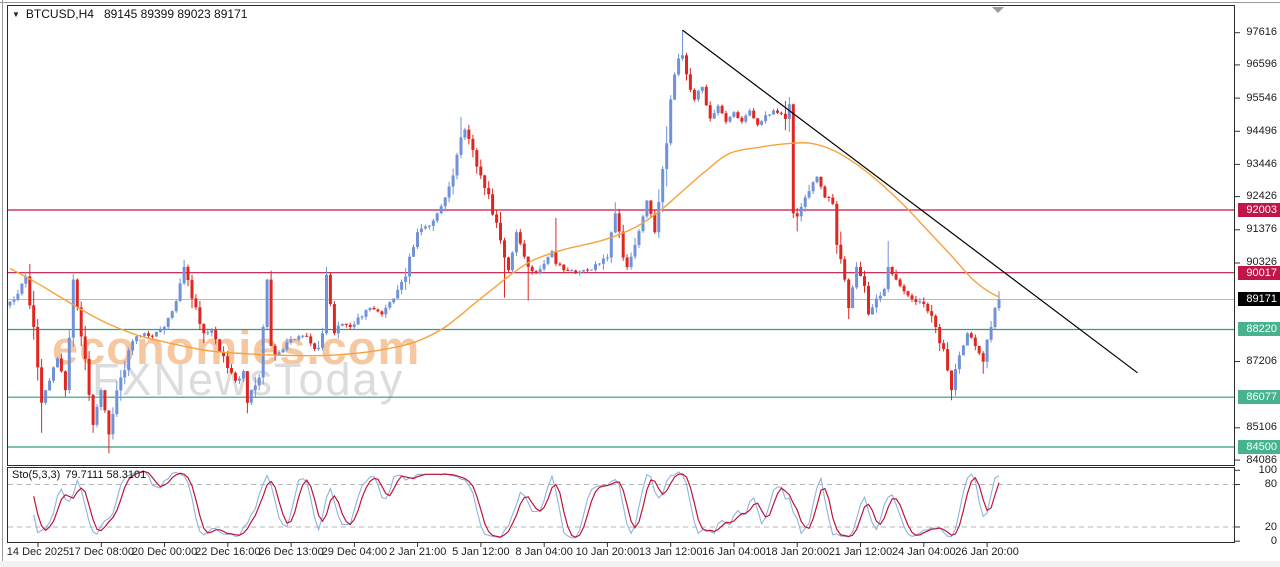 This screenshot has width=1280, height=567. I want to click on indicator-label: Sto(5,3,3) 79.7111 58.3101, so click(81, 475).